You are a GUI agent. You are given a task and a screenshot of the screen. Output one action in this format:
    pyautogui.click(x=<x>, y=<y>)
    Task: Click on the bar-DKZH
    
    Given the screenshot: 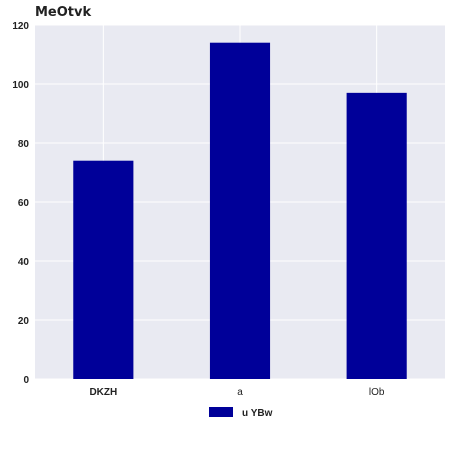 What is the action you would take?
    pyautogui.click(x=103, y=269)
    